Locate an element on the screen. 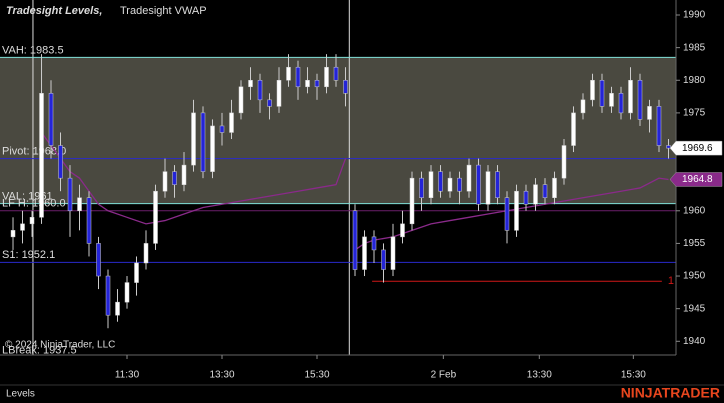  y-tick-label: 1955 is located at coordinates (694, 243).